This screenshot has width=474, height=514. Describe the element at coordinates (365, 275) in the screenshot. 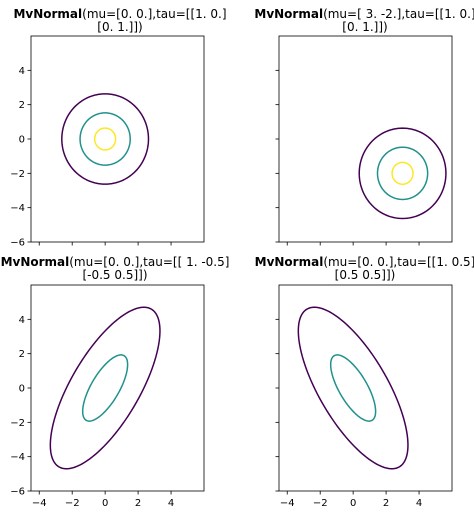

I see `subplot-title-line2: [0.5 0.5]])` at that location.